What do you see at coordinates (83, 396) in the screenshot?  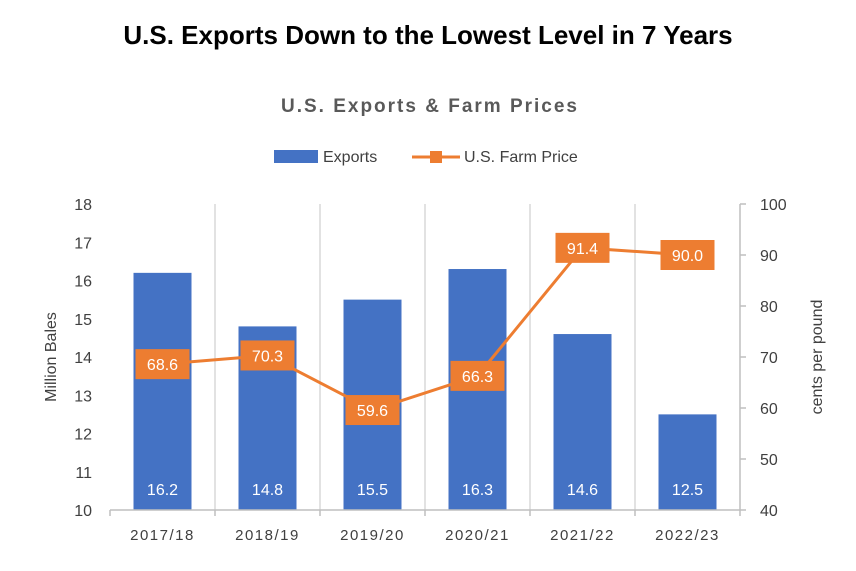 I see `y-tick-label: 13` at bounding box center [83, 396].